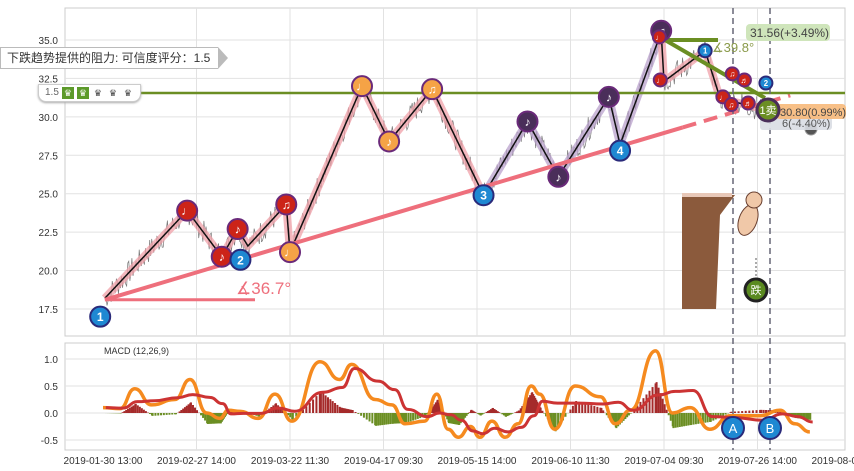 This screenshot has width=854, height=471. What do you see at coordinates (89, 93) in the screenshot?
I see `credibility-score: 1.5 ♛ ♛ ♛ ♛ ♛` at bounding box center [89, 93].